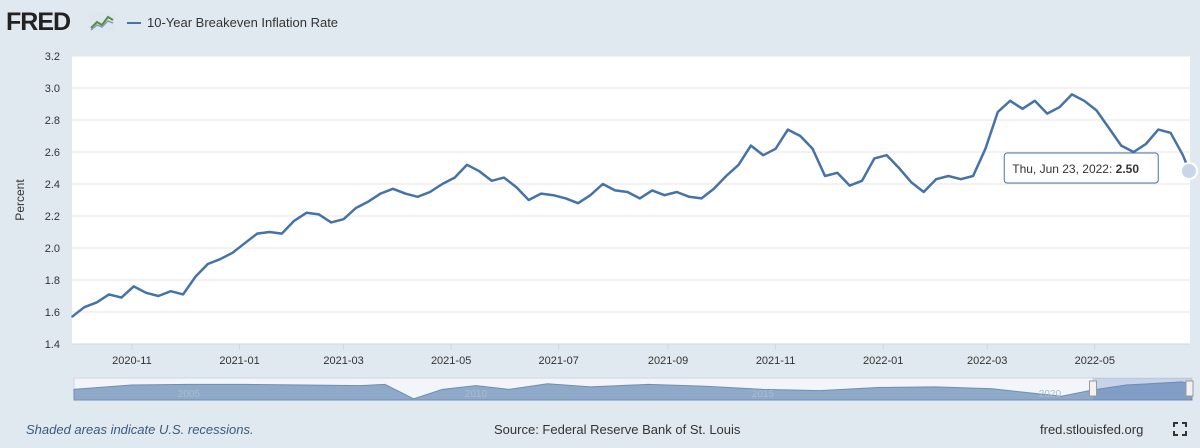  Describe the element at coordinates (1050, 394) in the screenshot. I see `navigator-label: 2020` at that location.